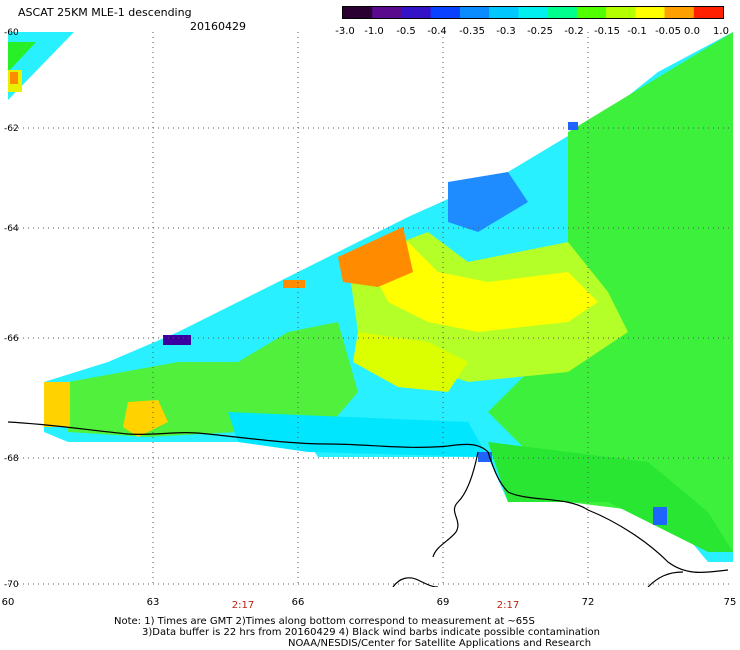  Describe the element at coordinates (294, 284) in the screenshot. I see `orange-strip` at that location.